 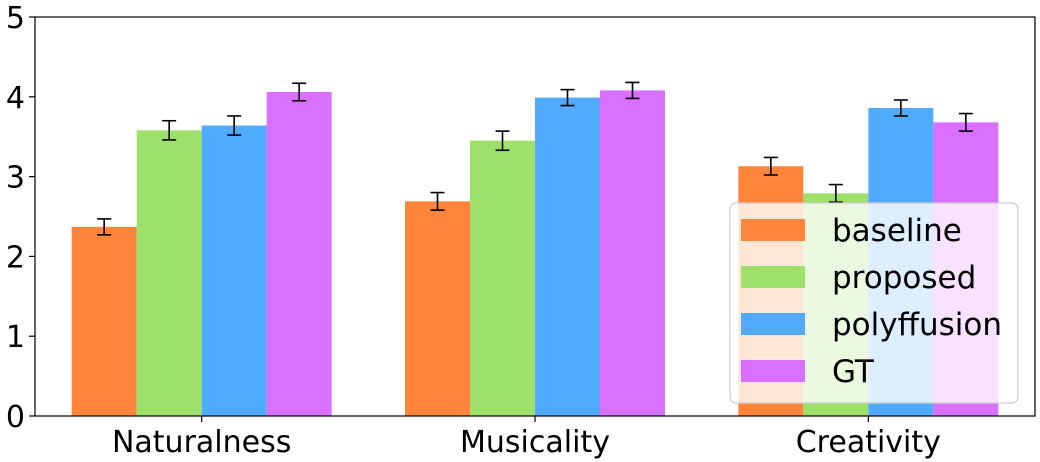 I want to click on error-bar-proposed-naturalness, so click(x=169, y=130).